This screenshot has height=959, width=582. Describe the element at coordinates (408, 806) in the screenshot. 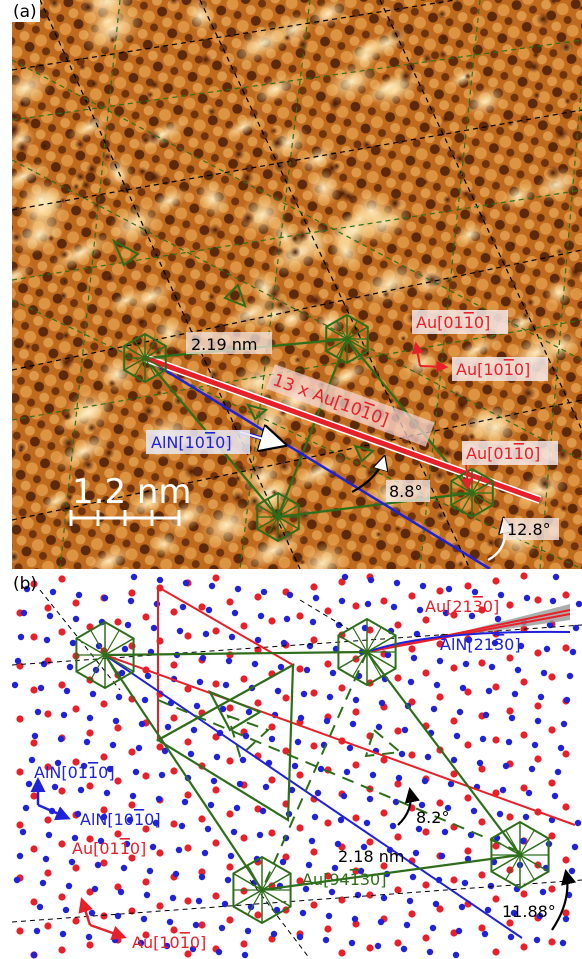

I see `angle-arc-b1` at that location.